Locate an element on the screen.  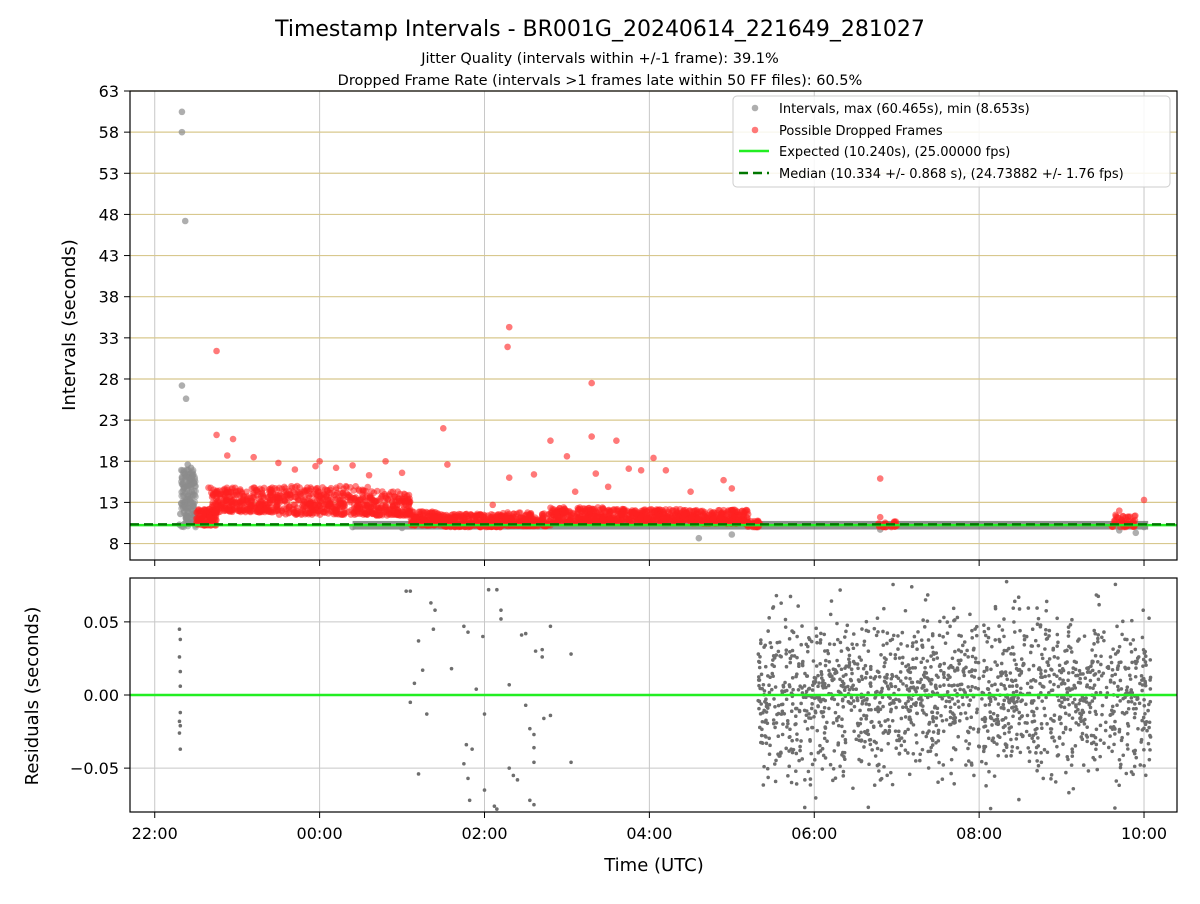
intervals-ytick-label-3: 23 is located at coordinates (109, 420).